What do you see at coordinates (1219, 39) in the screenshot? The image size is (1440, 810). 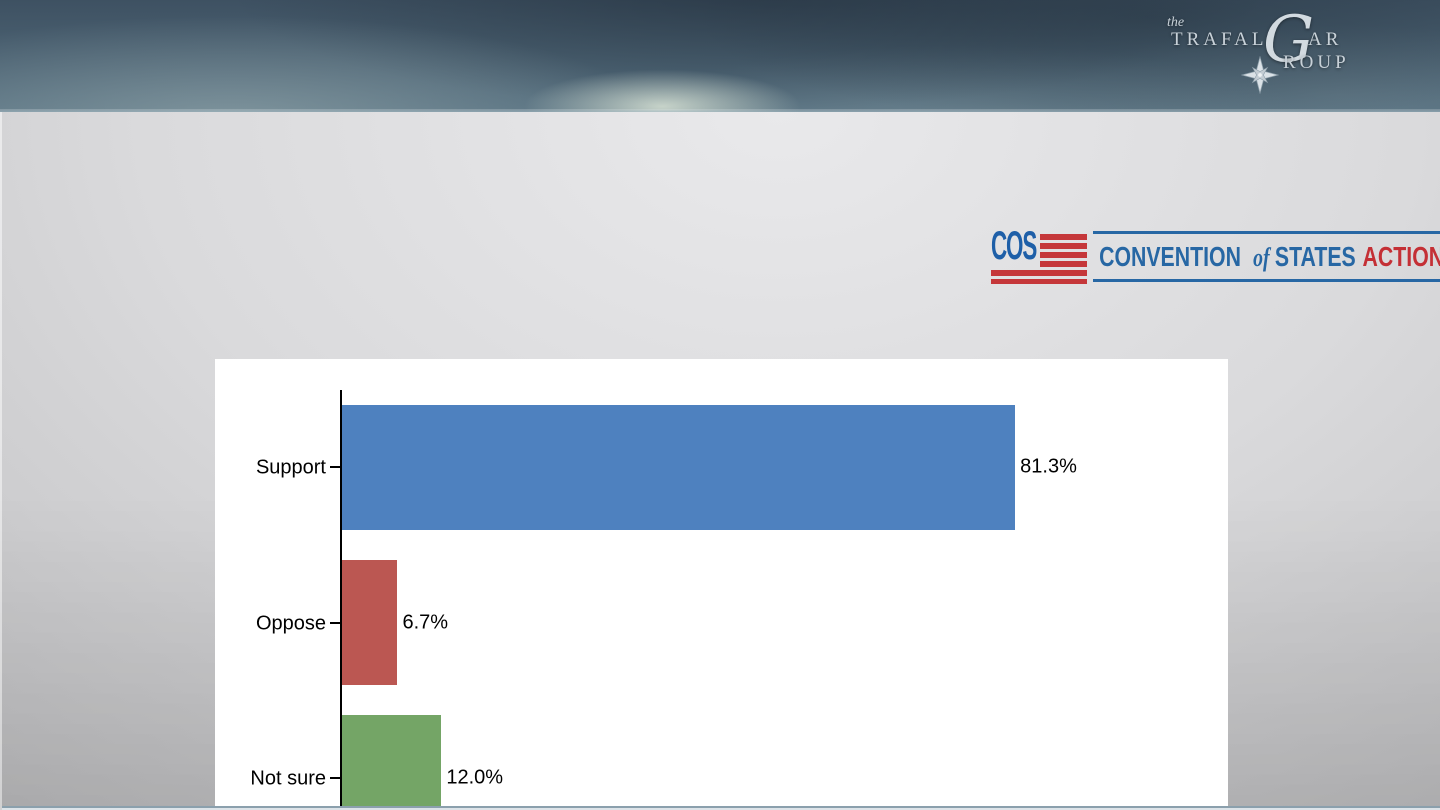 I see `logo-word-trafal: TRAFAL` at bounding box center [1219, 39].